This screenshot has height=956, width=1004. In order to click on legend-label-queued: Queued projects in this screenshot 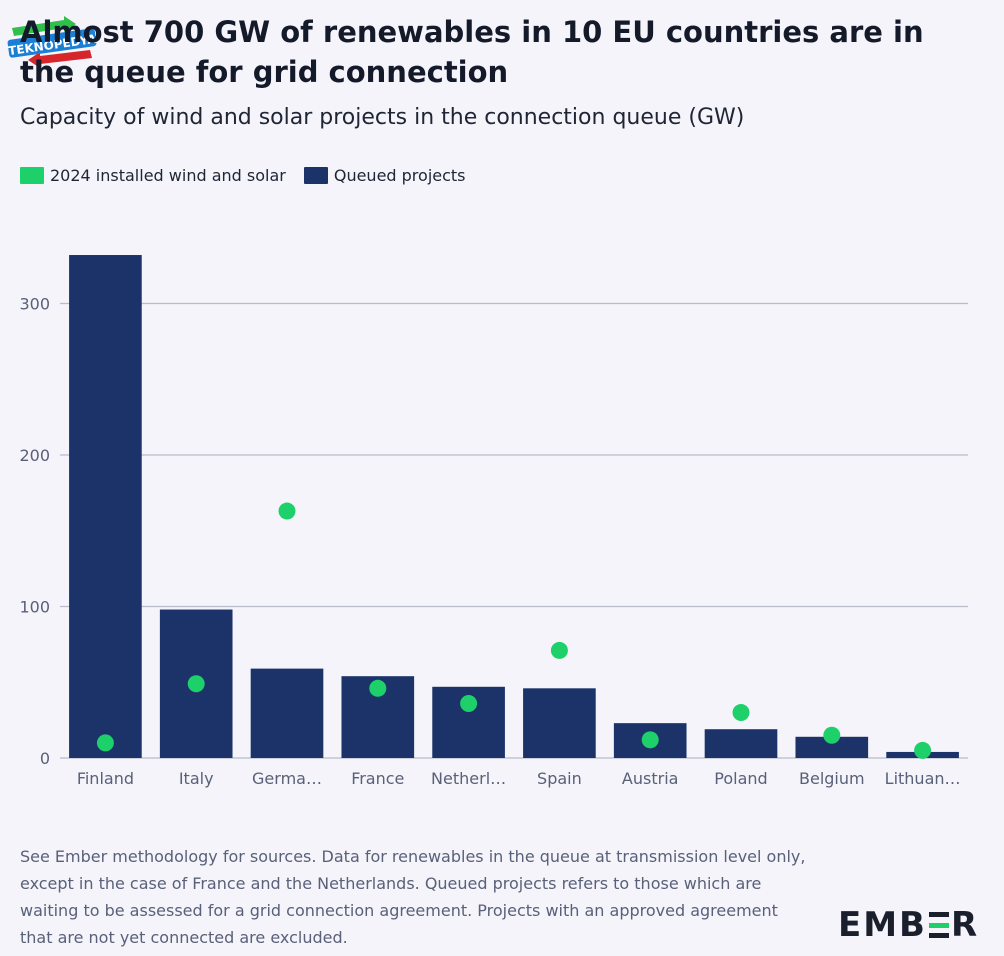, I will do `click(399, 175)`.